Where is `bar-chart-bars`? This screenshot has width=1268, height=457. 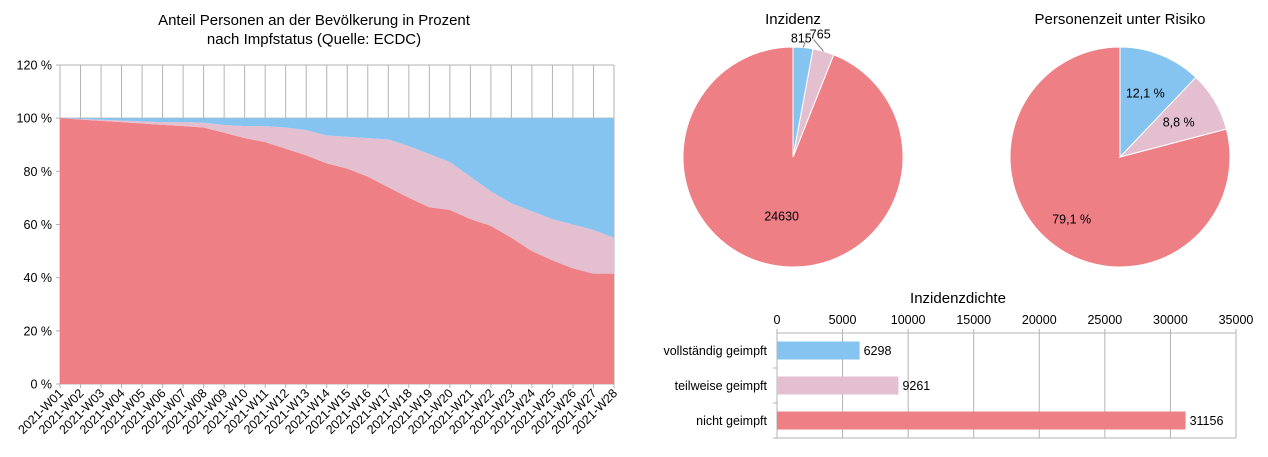
bar-chart-bars is located at coordinates (981, 385).